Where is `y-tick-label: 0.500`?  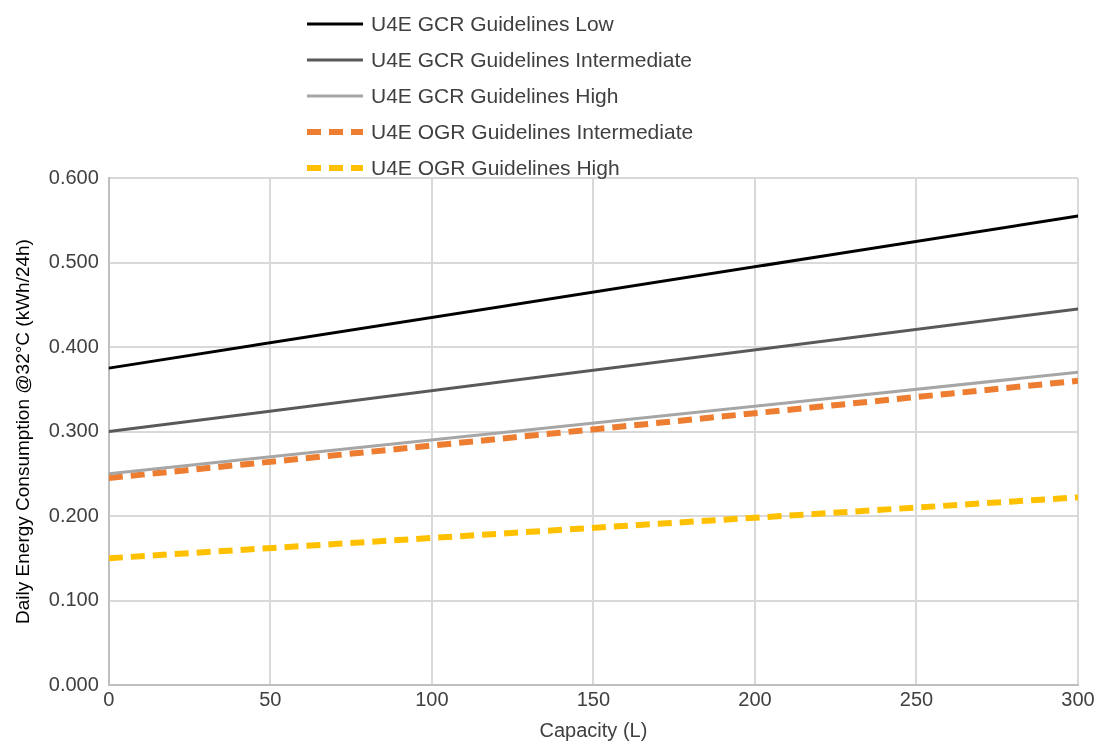
y-tick-label: 0.500 is located at coordinates (73, 261).